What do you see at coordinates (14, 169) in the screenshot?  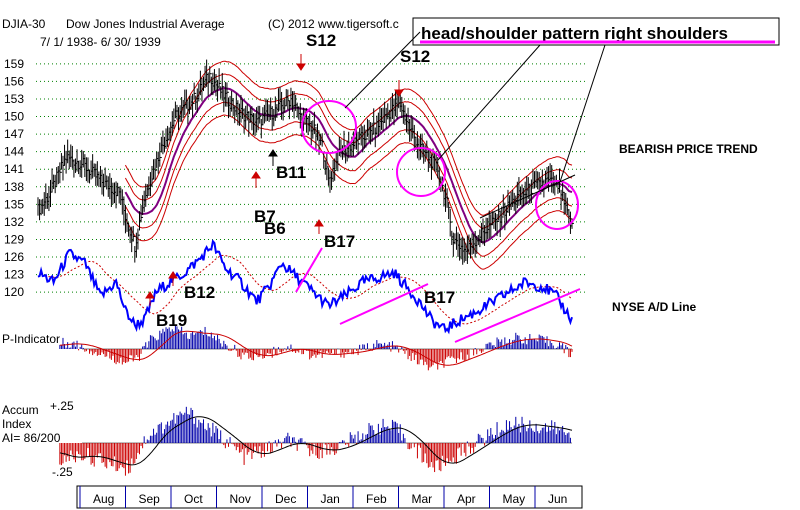 I see `y-tick-label: 141` at bounding box center [14, 169].